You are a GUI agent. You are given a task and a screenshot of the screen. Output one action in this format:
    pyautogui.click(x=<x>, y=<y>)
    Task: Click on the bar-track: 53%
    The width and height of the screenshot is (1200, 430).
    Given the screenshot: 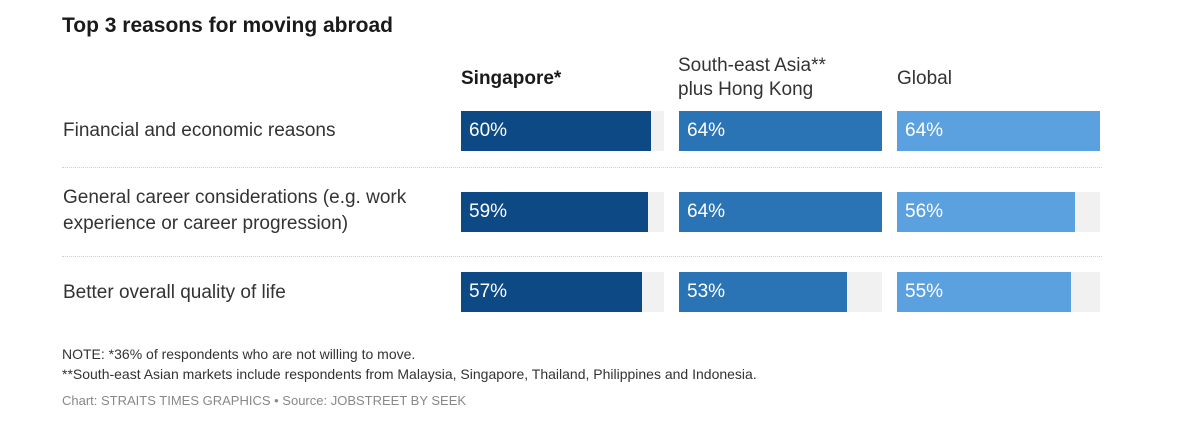 What is the action you would take?
    pyautogui.click(x=780, y=292)
    